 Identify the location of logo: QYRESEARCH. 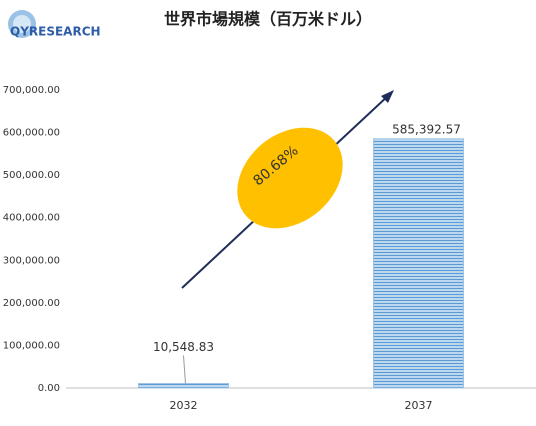
(55, 32).